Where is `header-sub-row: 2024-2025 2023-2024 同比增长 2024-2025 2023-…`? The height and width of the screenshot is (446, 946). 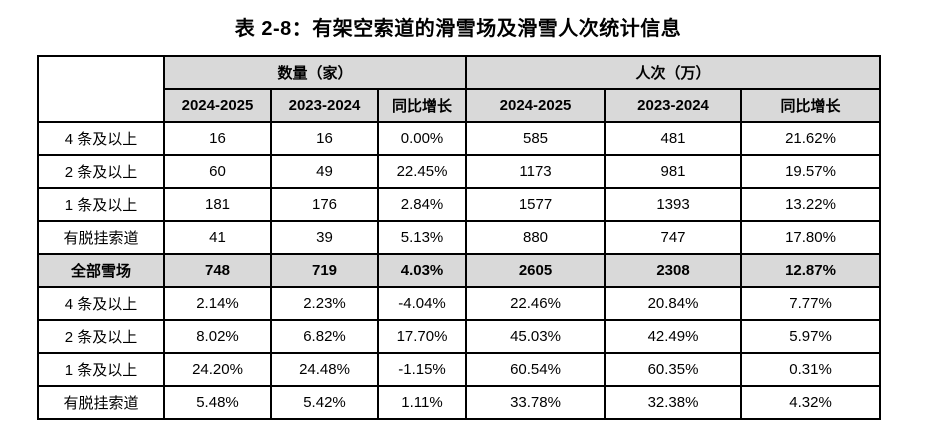
header-sub-row: 2024-2025 2023-2024 同比增长 2024-2025 2023-… is located at coordinates (460, 105).